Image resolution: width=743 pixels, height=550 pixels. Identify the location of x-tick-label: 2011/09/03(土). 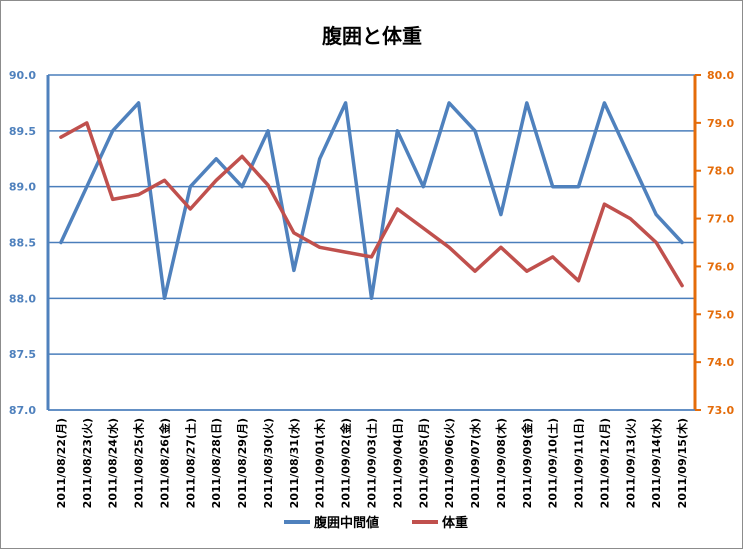
(372, 463).